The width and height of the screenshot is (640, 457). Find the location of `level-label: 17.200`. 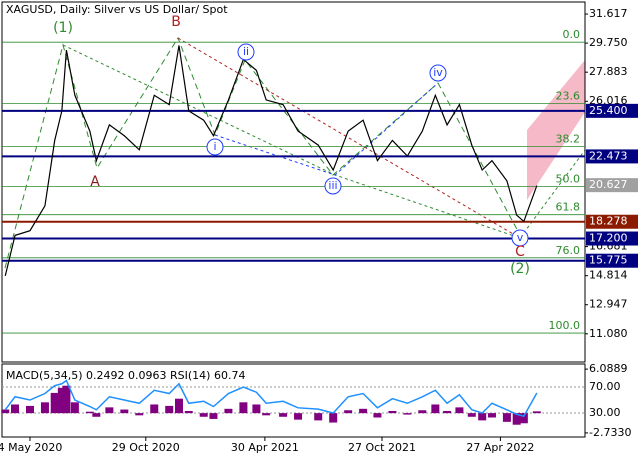

level-label: 17.200 is located at coordinates (608, 238).